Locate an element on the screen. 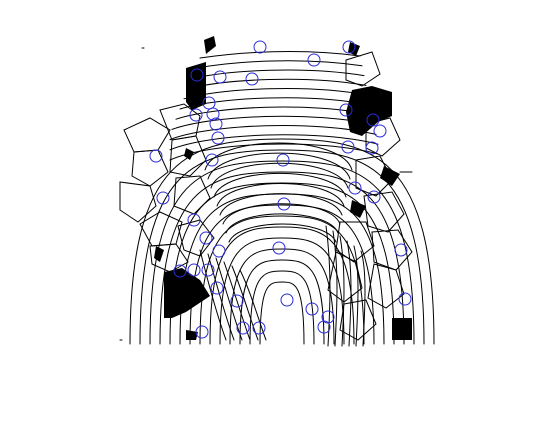 The width and height of the screenshot is (537, 448). mask-region-left-bottom is located at coordinates (187, 293).